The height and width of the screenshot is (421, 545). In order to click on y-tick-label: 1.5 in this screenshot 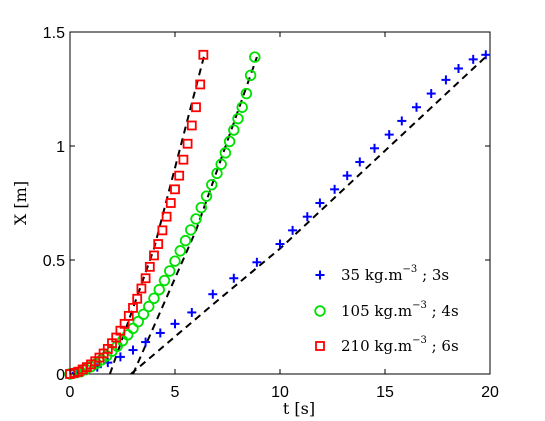, I will do `click(54, 33)`.